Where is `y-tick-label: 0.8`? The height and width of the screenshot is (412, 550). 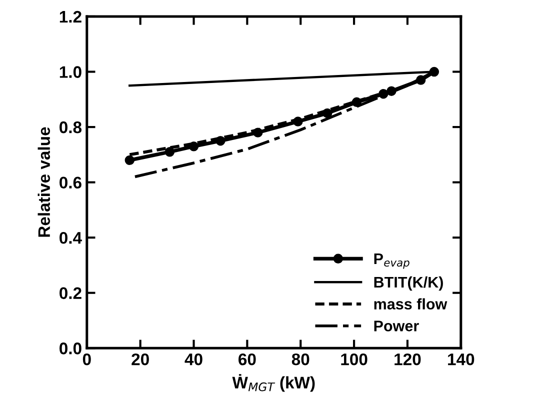
y-tick-label: 0.8 is located at coordinates (71, 127).